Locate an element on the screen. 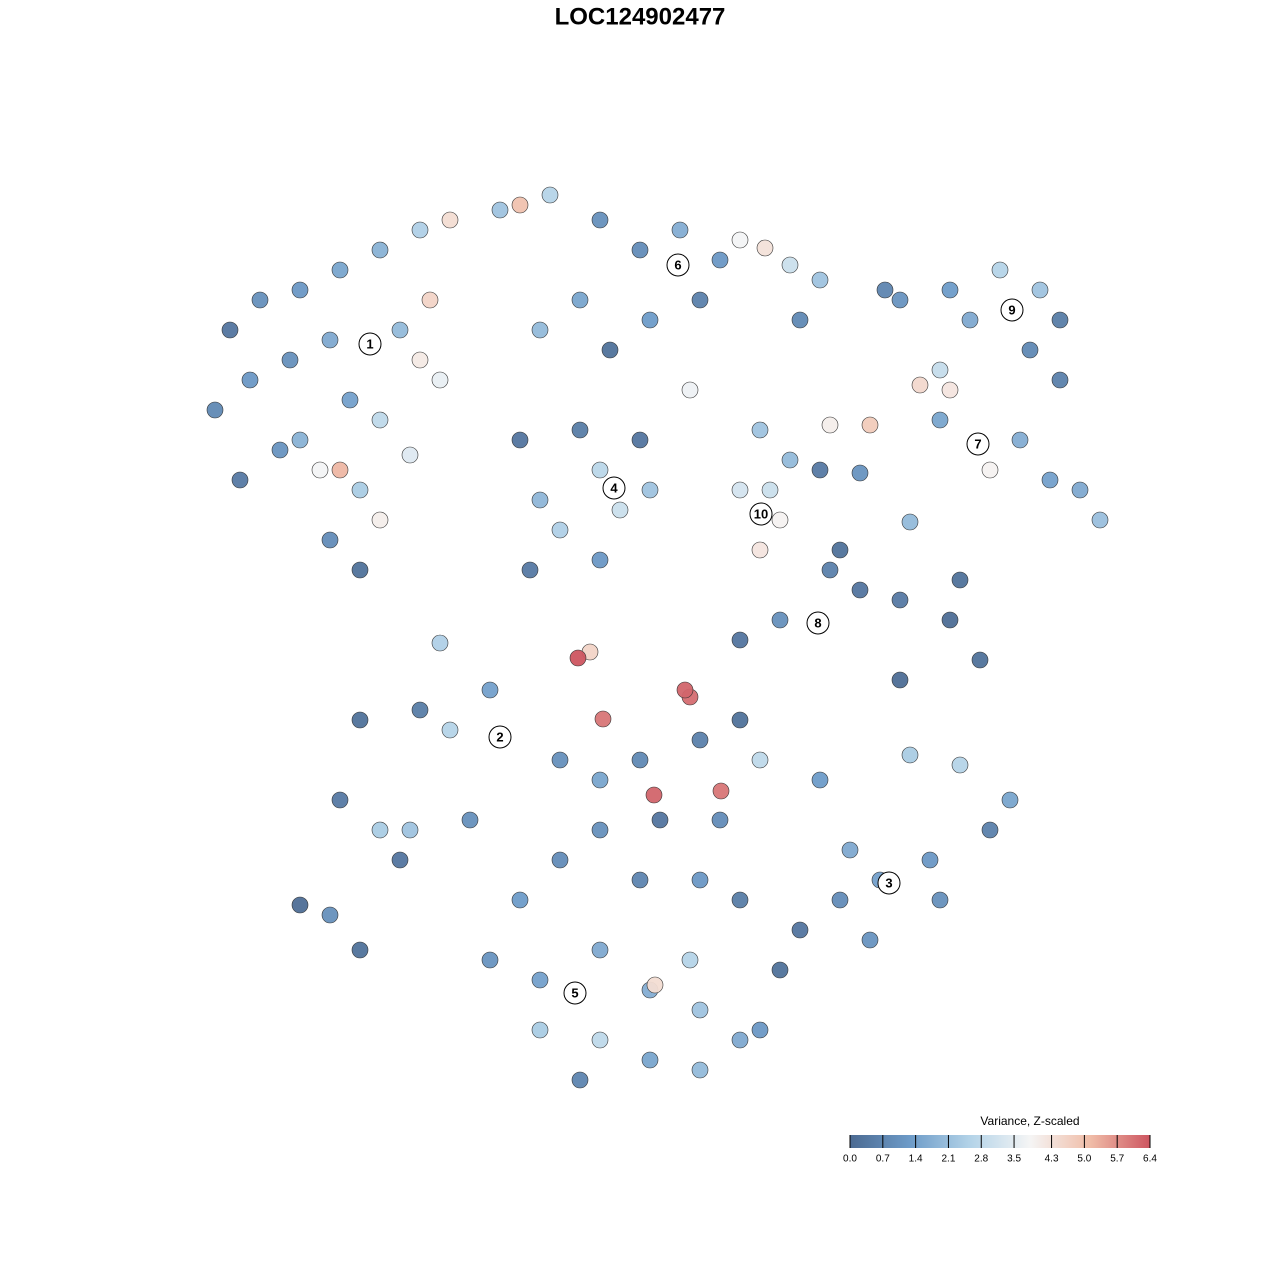  cluster-label: 5 is located at coordinates (574, 992).